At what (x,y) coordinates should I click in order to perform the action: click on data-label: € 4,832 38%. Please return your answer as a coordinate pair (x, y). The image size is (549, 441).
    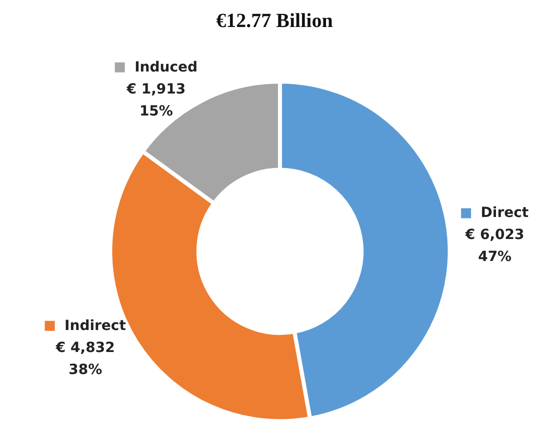
    Looking at the image, I should click on (84, 359).